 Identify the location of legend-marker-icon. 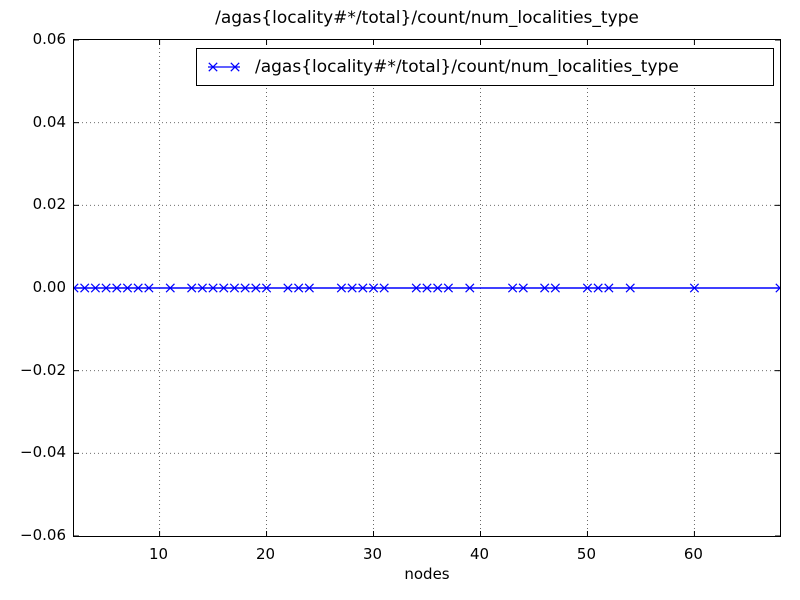
(224, 67).